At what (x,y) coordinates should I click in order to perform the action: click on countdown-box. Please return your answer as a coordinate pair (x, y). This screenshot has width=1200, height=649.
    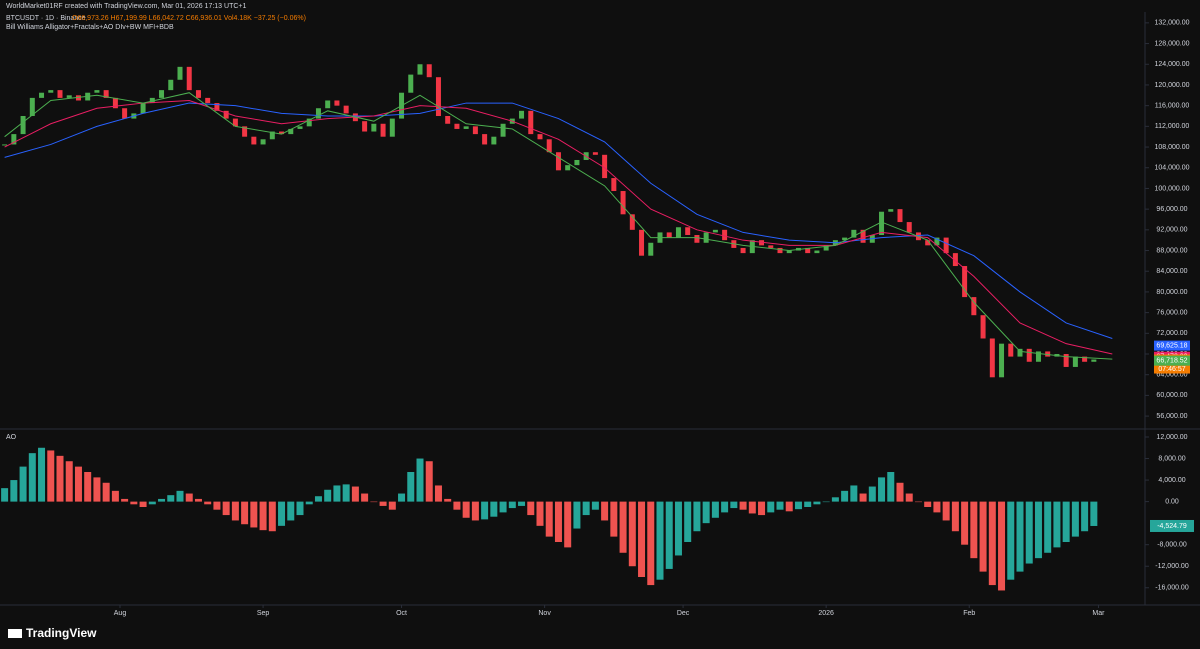
    Looking at the image, I should click on (1172, 369).